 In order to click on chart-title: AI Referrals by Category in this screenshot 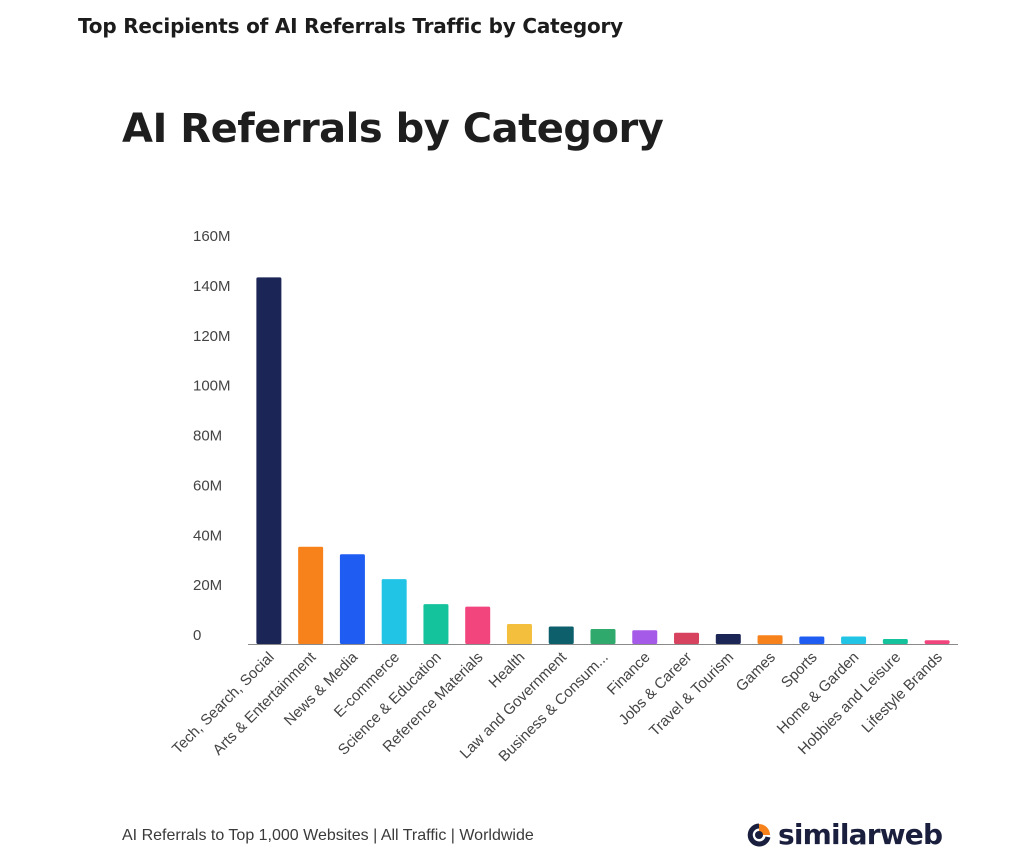, I will do `click(393, 129)`.